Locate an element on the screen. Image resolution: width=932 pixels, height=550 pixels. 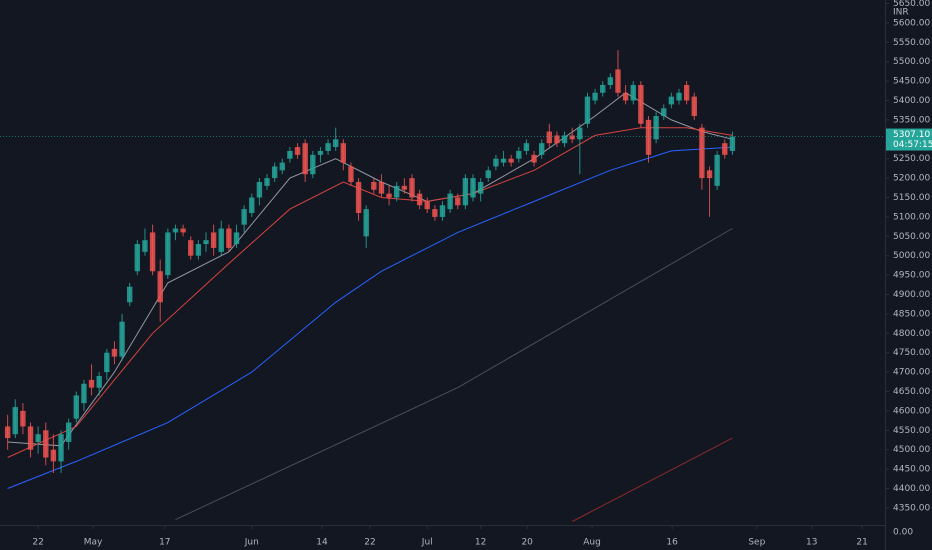
y-tick-label: 4750.00 is located at coordinates (911, 353).